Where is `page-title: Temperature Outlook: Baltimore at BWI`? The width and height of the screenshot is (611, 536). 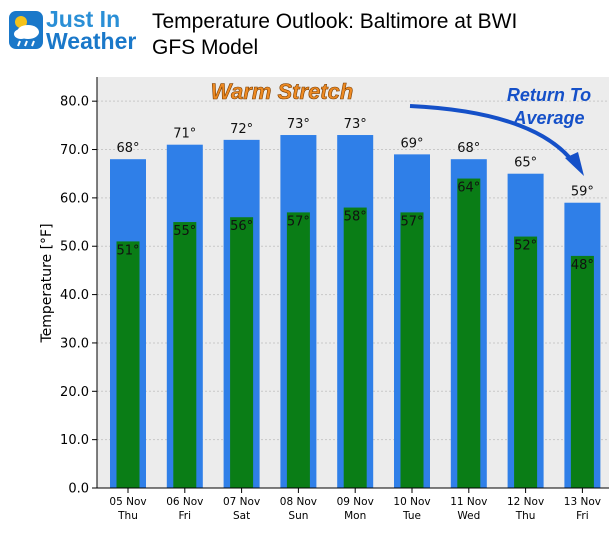
page-title: Temperature Outlook: Baltimore at BWI is located at coordinates (335, 21).